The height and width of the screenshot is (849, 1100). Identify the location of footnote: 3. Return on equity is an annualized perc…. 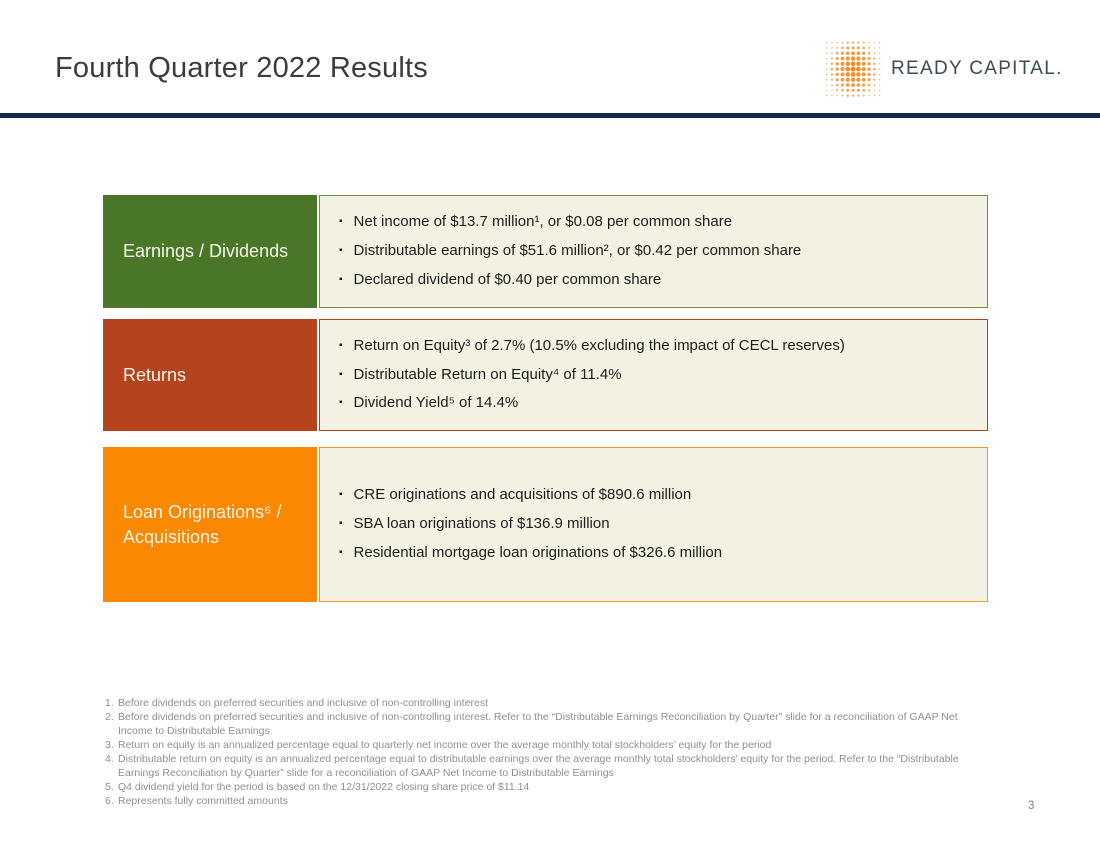
(542, 745).